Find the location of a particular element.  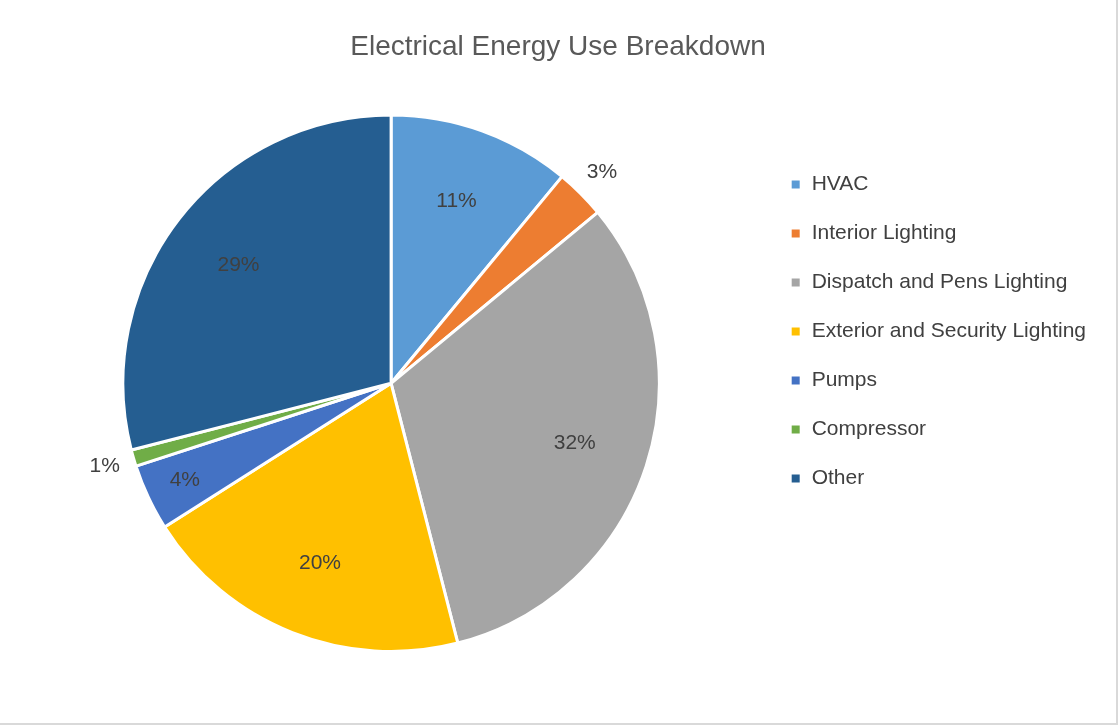

legend-label: Compressor is located at coordinates (869, 428).